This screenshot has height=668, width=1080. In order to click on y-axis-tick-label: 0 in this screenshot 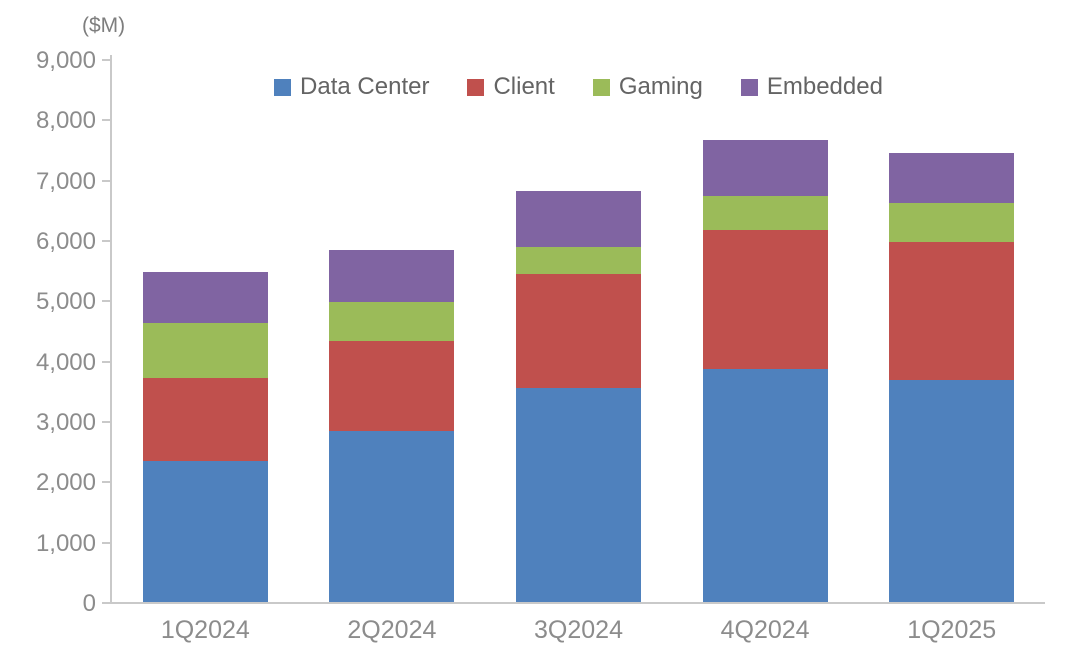, I will do `click(89, 603)`.